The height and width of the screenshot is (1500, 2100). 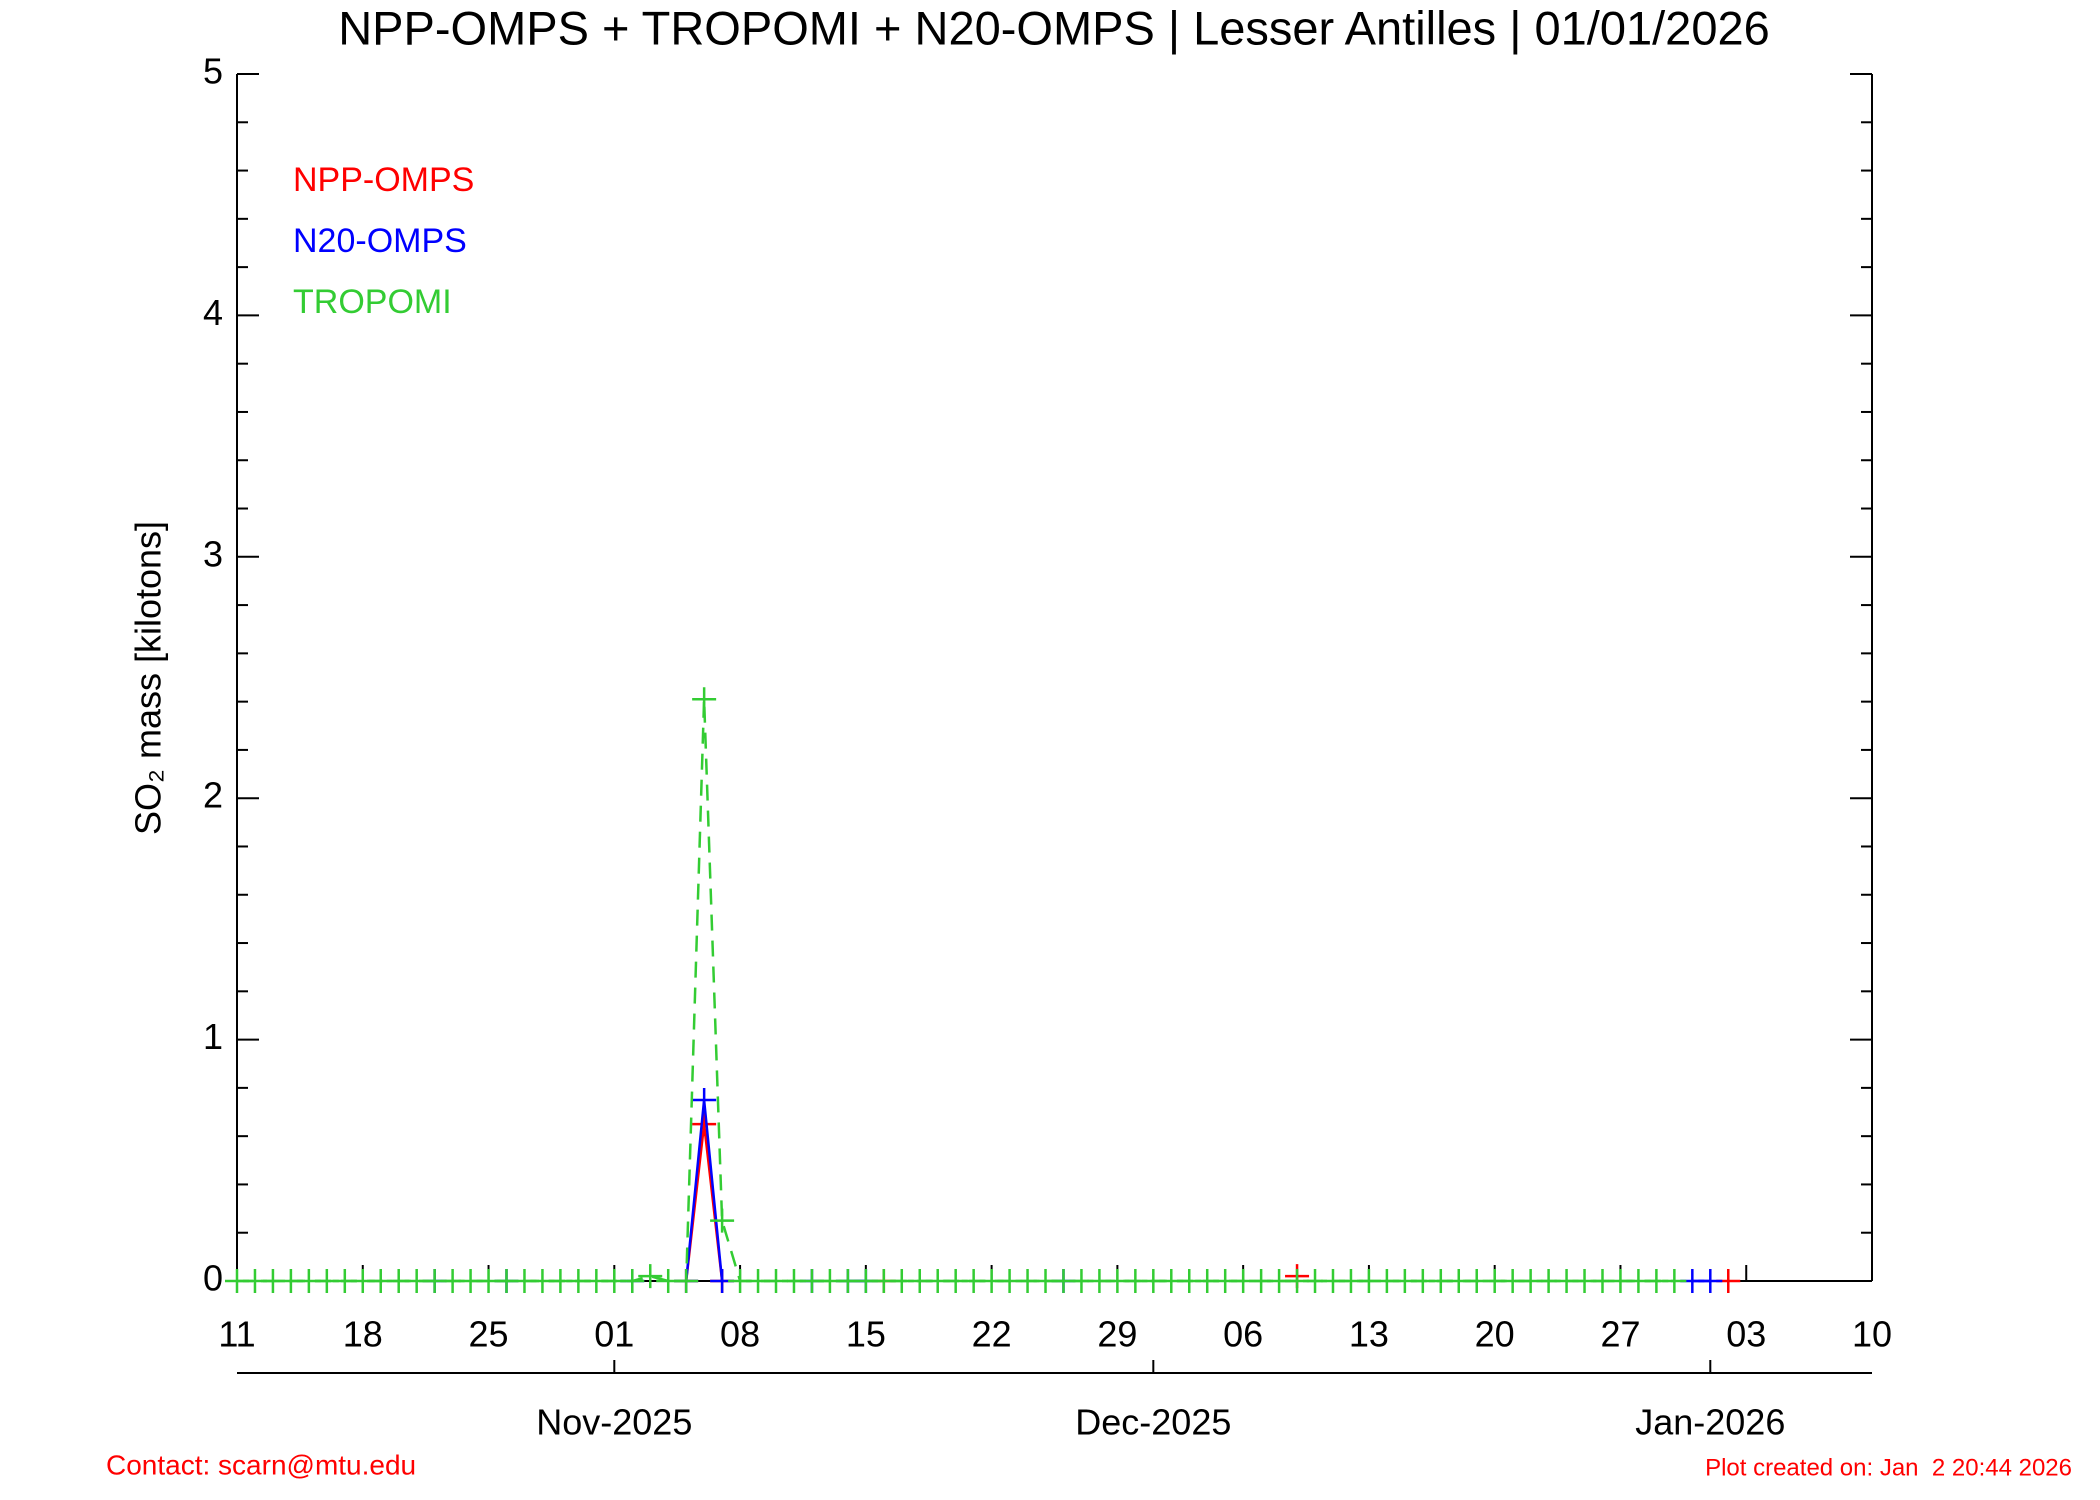 What do you see at coordinates (992, 1334) in the screenshot?
I see `x-tick-label: 22` at bounding box center [992, 1334].